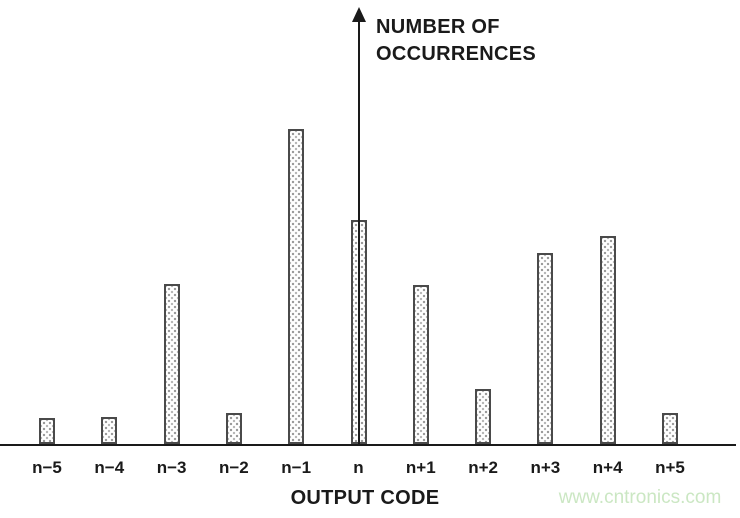  I want to click on x-tick-label-n-1: n−1, so click(296, 467).